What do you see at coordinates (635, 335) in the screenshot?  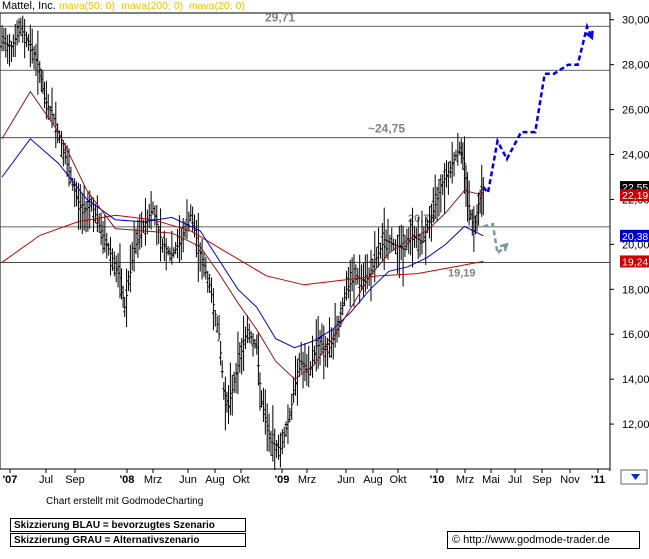 I see `y-tick-label: 16,00` at bounding box center [635, 335].